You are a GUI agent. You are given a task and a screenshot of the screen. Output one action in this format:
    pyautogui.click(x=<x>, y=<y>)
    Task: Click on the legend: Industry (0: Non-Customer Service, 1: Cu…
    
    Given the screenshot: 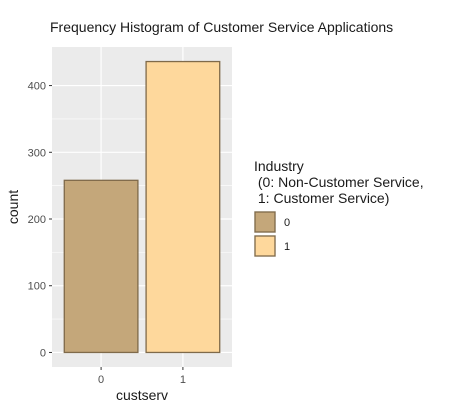 What is the action you would take?
    pyautogui.click(x=339, y=207)
    